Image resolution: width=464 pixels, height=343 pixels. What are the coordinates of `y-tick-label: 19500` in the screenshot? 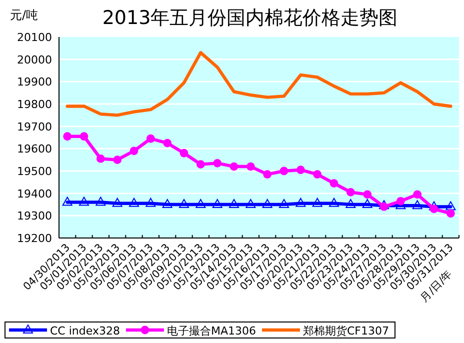 It's located at (34, 171).